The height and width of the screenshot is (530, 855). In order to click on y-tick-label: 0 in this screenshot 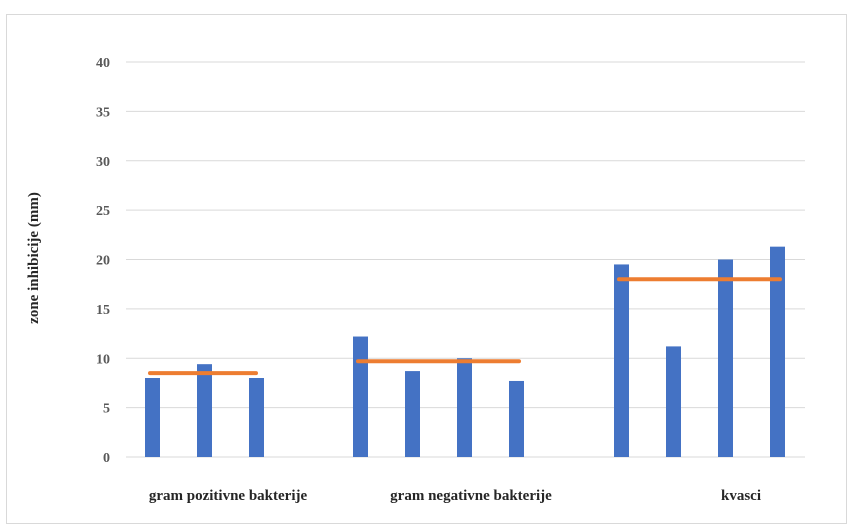, I will do `click(106, 458)`.